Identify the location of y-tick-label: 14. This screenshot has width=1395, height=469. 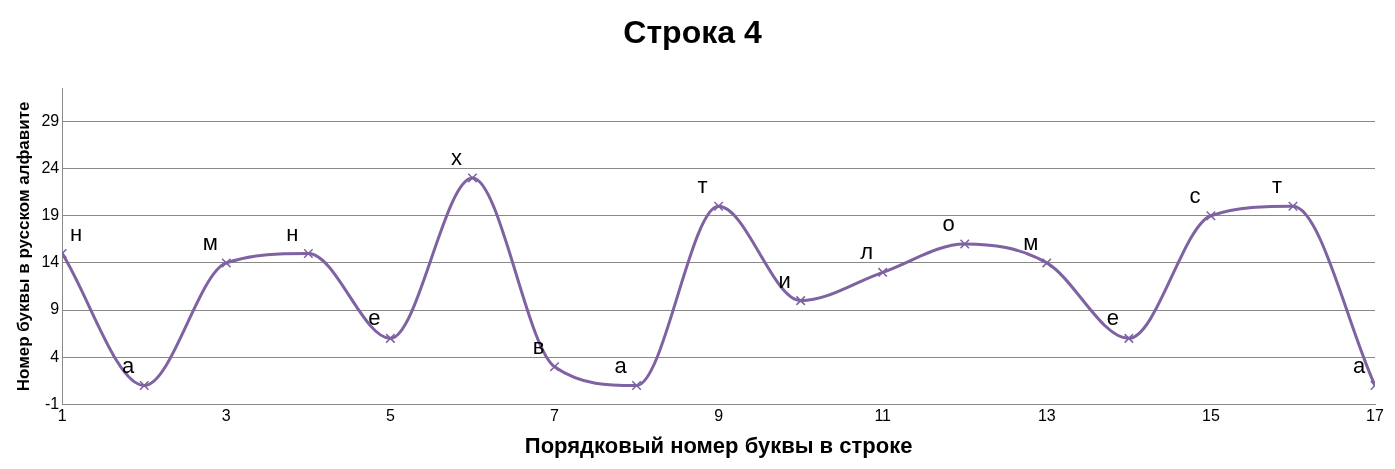
(50, 262).